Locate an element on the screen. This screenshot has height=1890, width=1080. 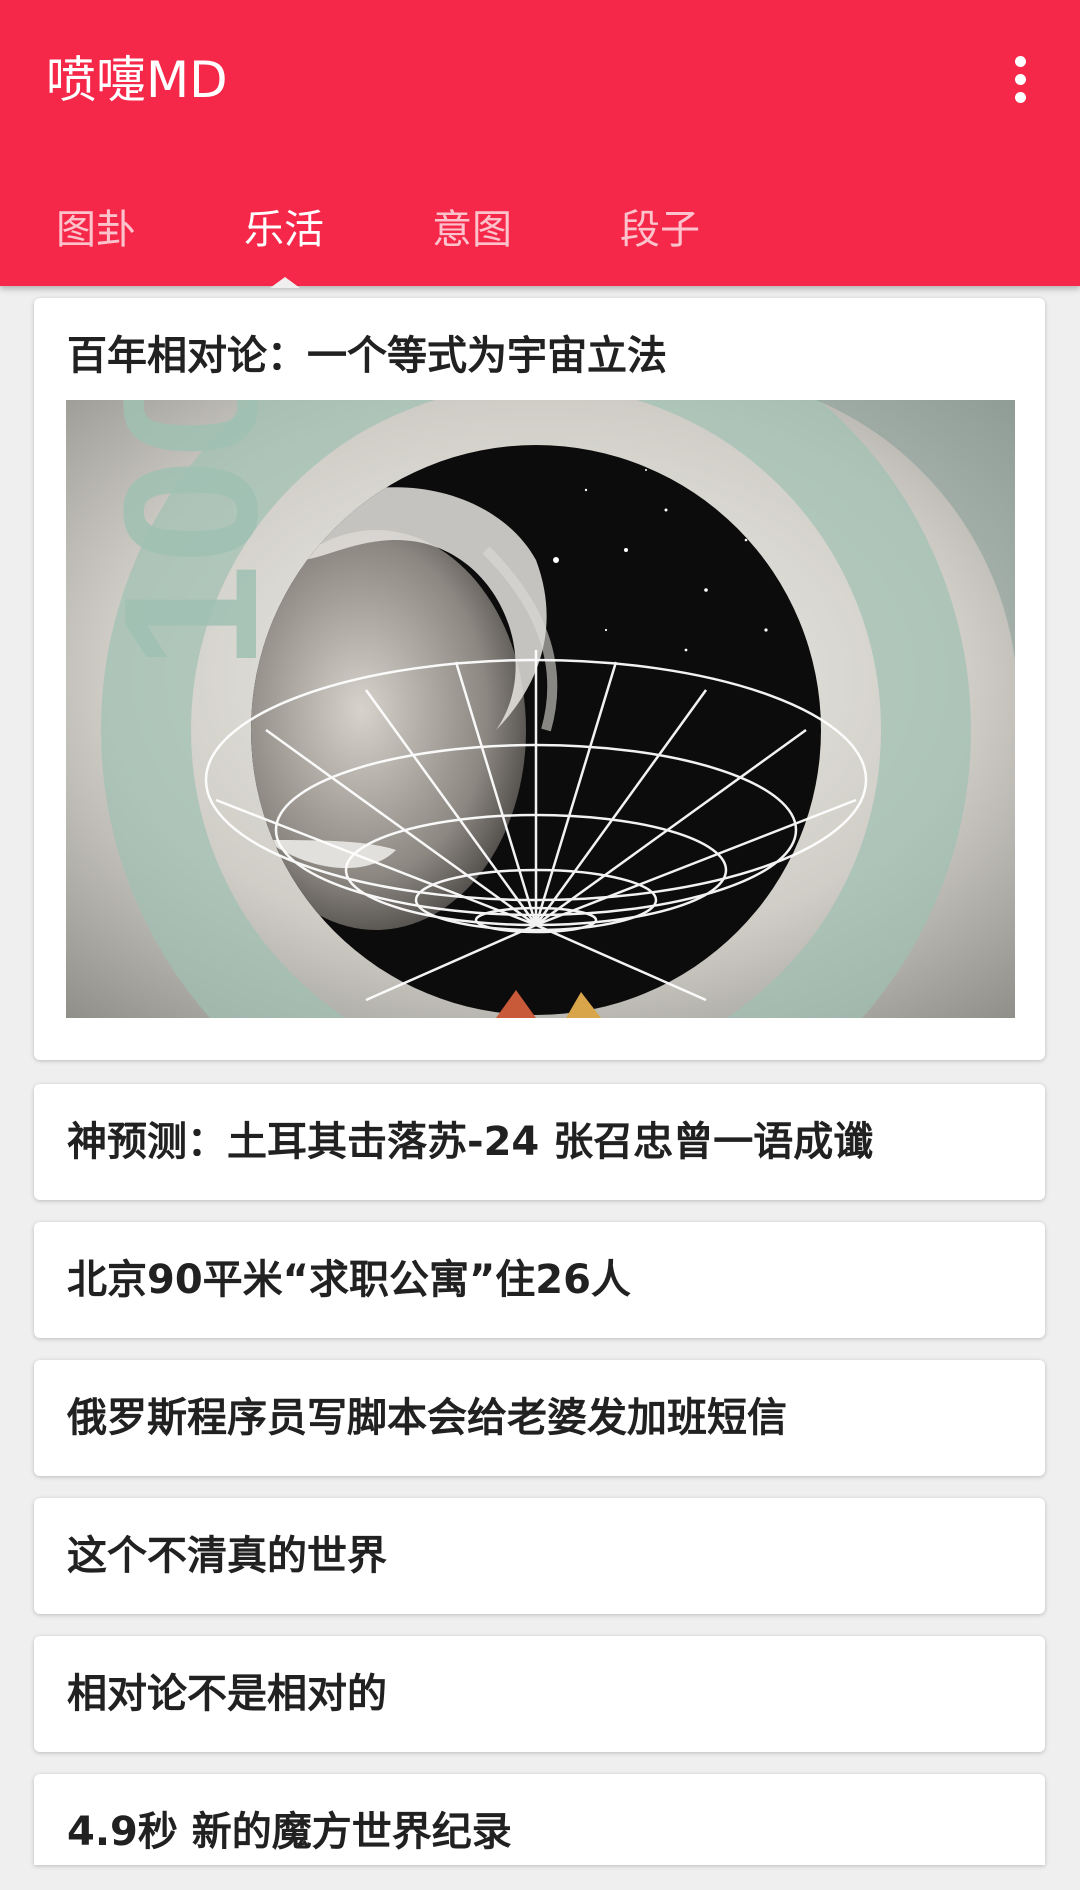
article-card: 这个不清真的世界 is located at coordinates (539, 1556).